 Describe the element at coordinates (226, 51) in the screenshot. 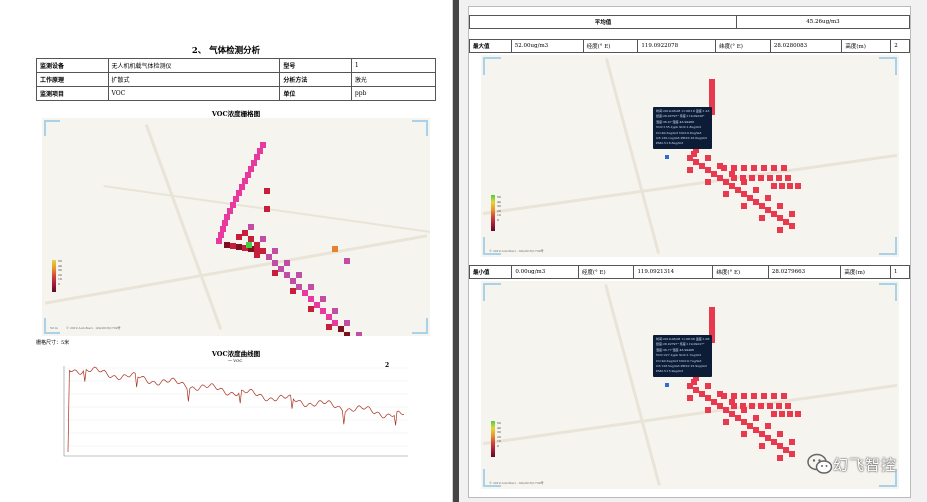

I see `section-title: 2、 气体检测分析` at that location.